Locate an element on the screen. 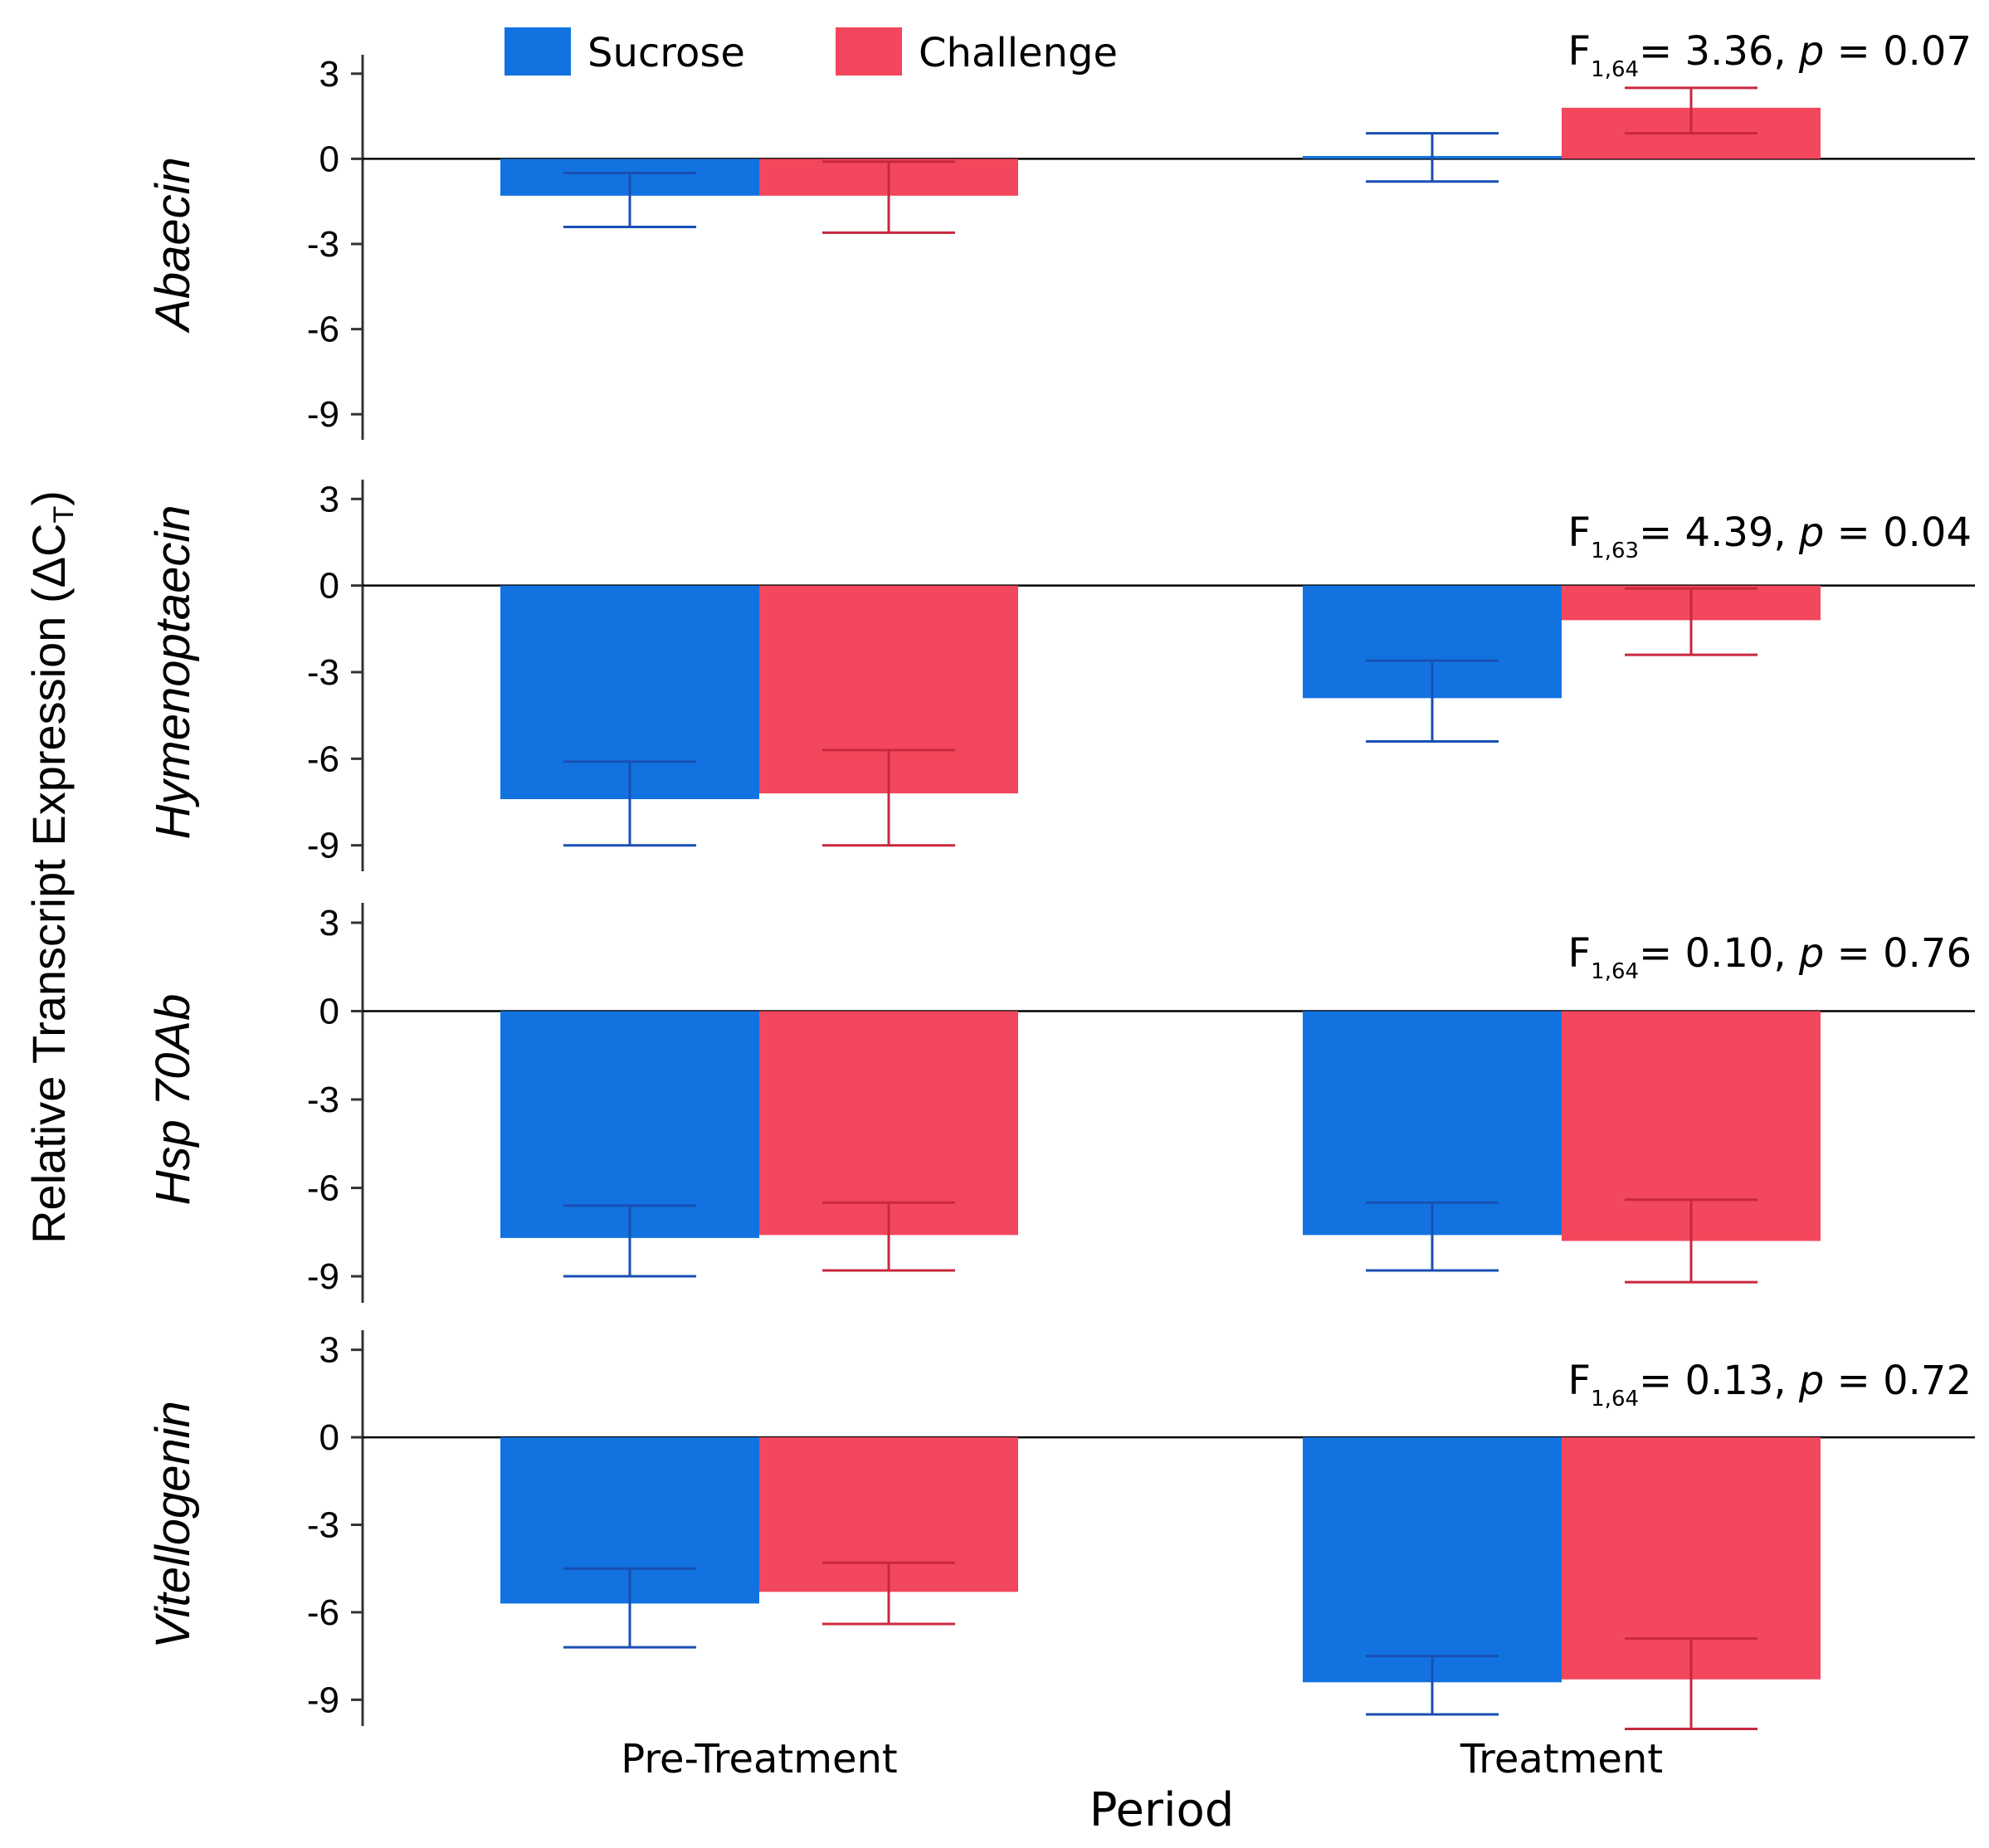 The height and width of the screenshot is (1848, 1989). legend-item-sucrose: Sucrose is located at coordinates (625, 51).